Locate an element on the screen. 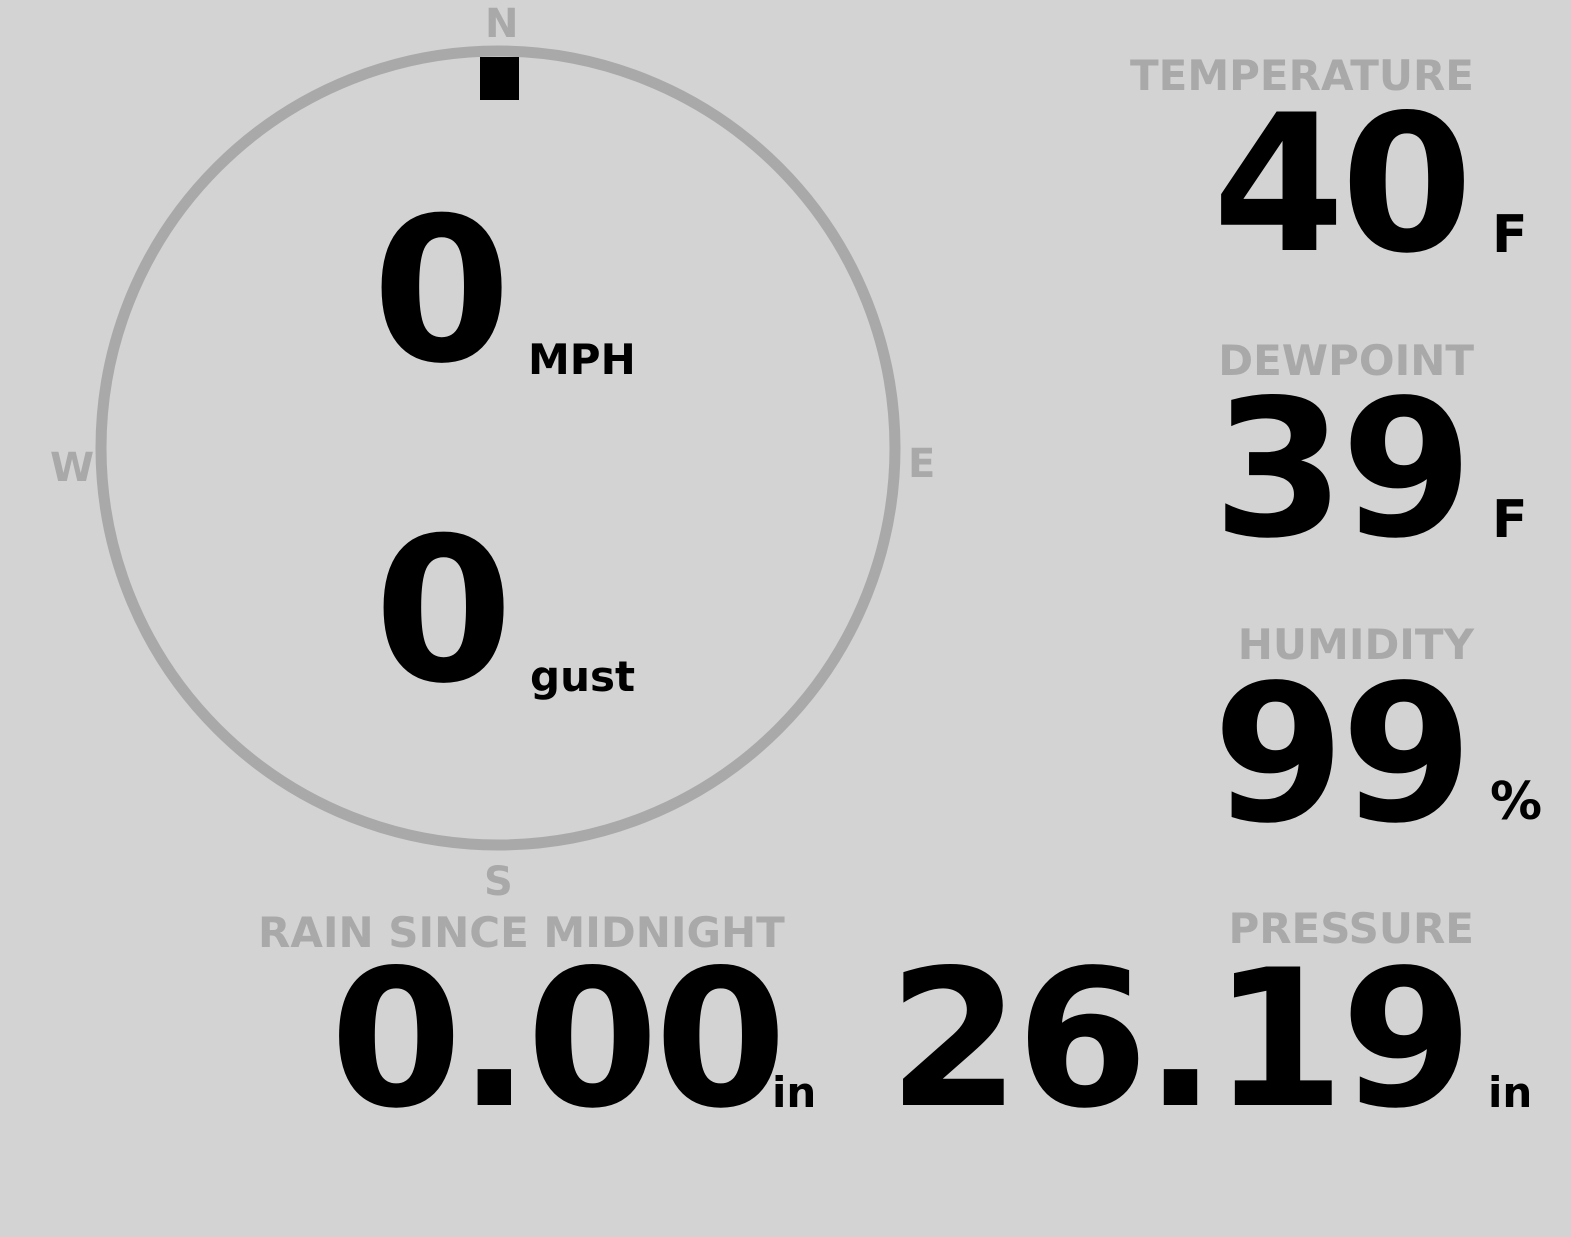 This screenshot has height=1237, width=1571. wind-gust-label: gust is located at coordinates (583, 676).